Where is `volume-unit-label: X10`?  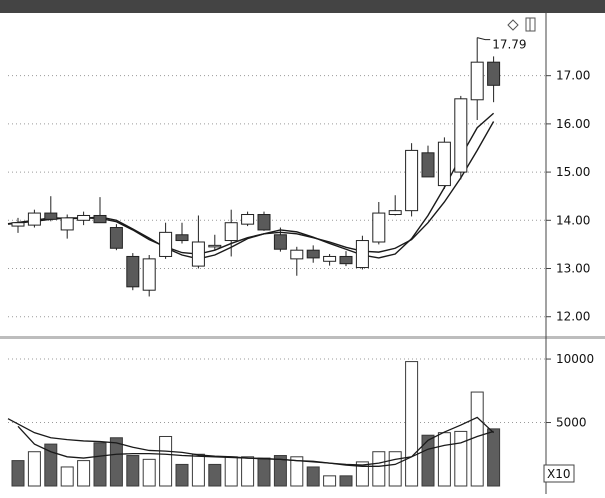 volume-unit-label: X10 is located at coordinates (559, 474).